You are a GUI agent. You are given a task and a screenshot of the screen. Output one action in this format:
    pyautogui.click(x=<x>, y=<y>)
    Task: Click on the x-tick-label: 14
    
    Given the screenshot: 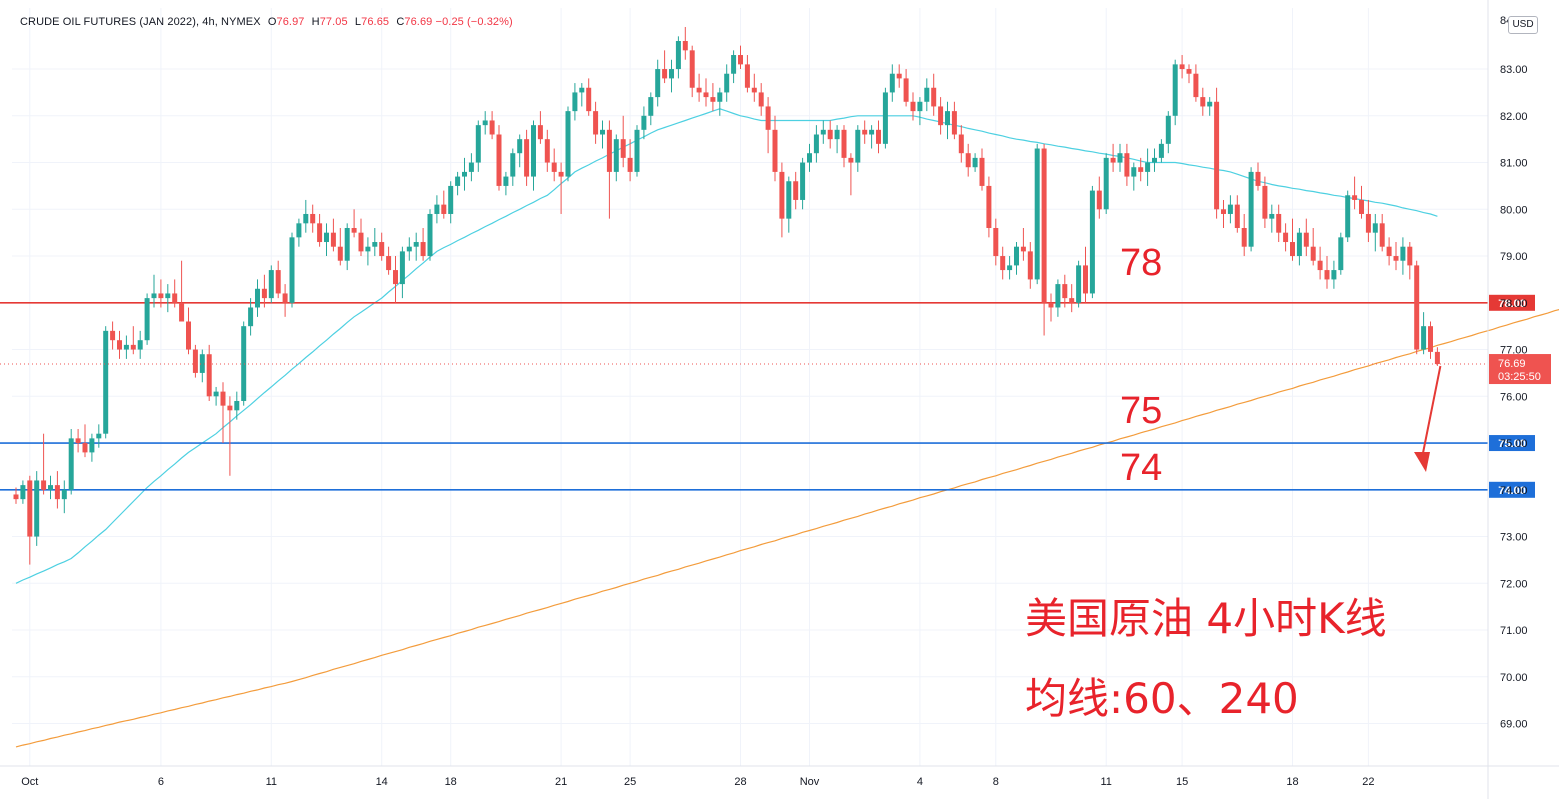 What is the action you would take?
    pyautogui.click(x=382, y=782)
    